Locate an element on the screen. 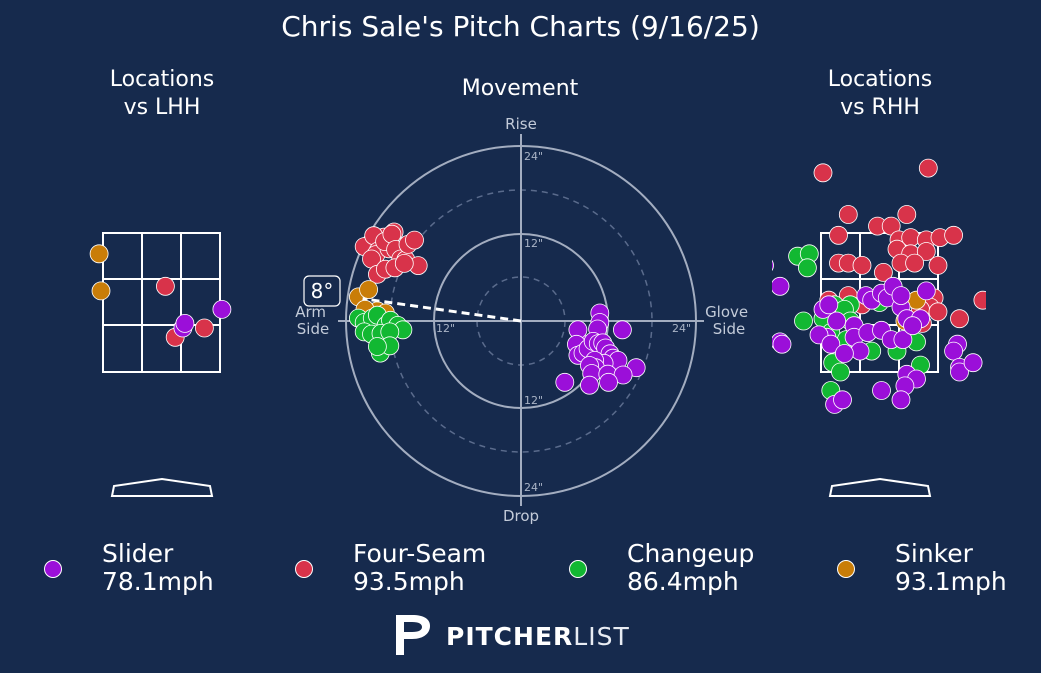 The image size is (1041, 673). lhh-pitch-points is located at coordinates (160, 295).